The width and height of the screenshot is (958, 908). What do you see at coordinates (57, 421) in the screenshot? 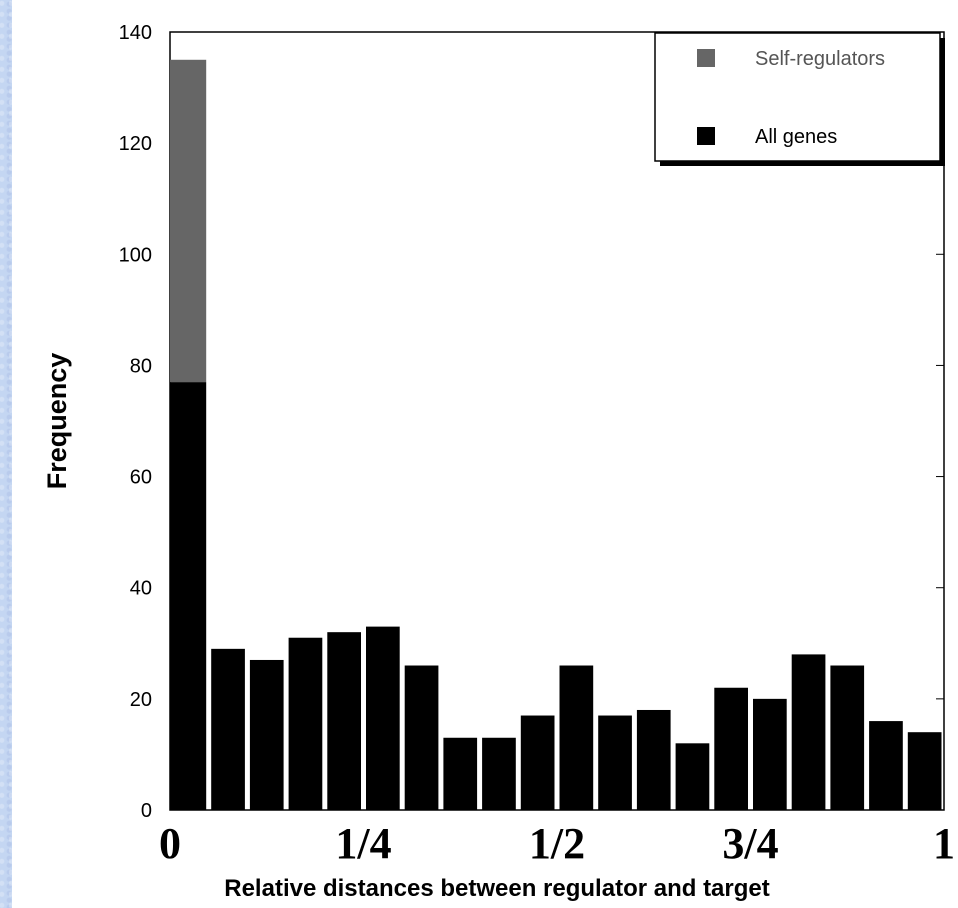
I see `y-axis-label: Frequency` at bounding box center [57, 421].